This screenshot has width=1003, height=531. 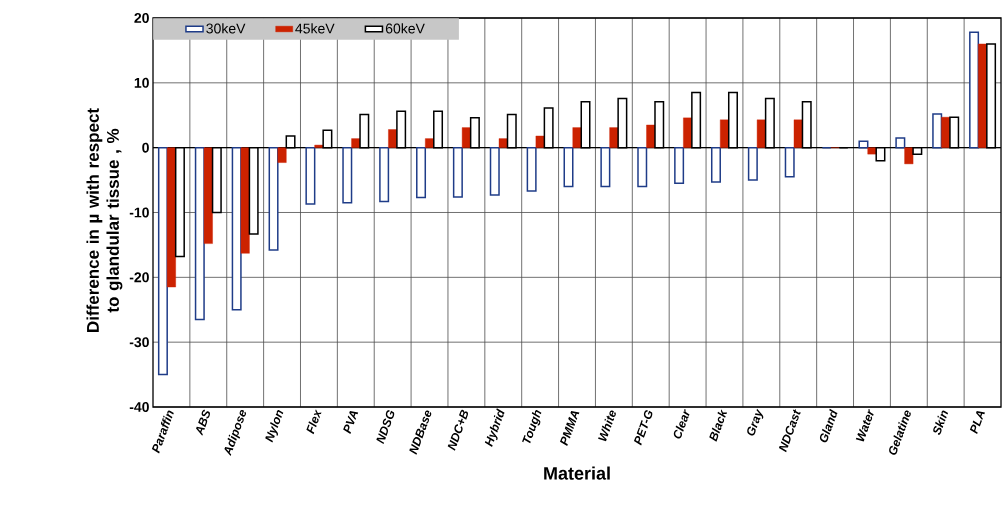 What do you see at coordinates (405, 28) in the screenshot?
I see `legend-label: 60keV` at bounding box center [405, 28].